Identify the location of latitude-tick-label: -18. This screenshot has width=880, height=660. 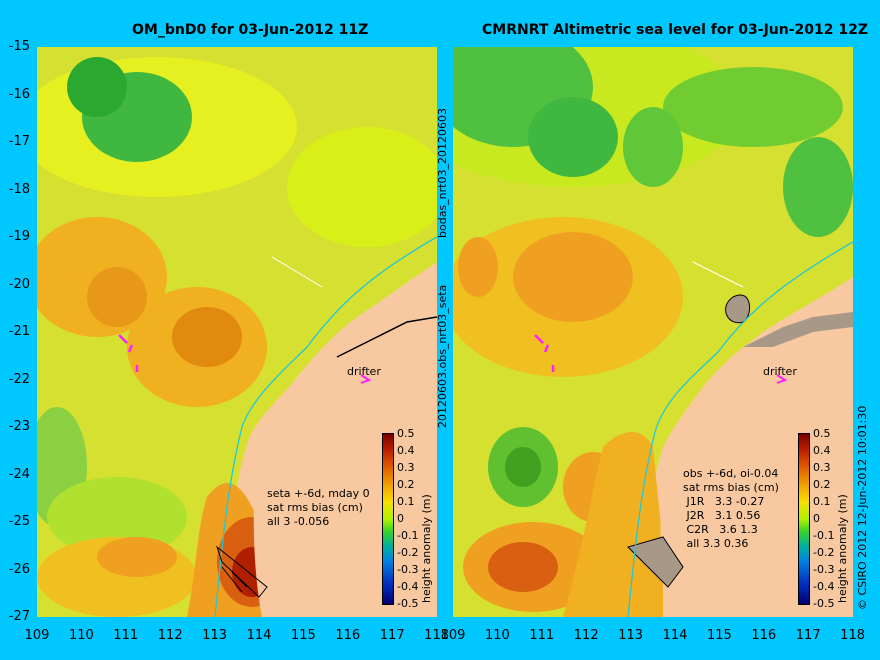
(19, 189).